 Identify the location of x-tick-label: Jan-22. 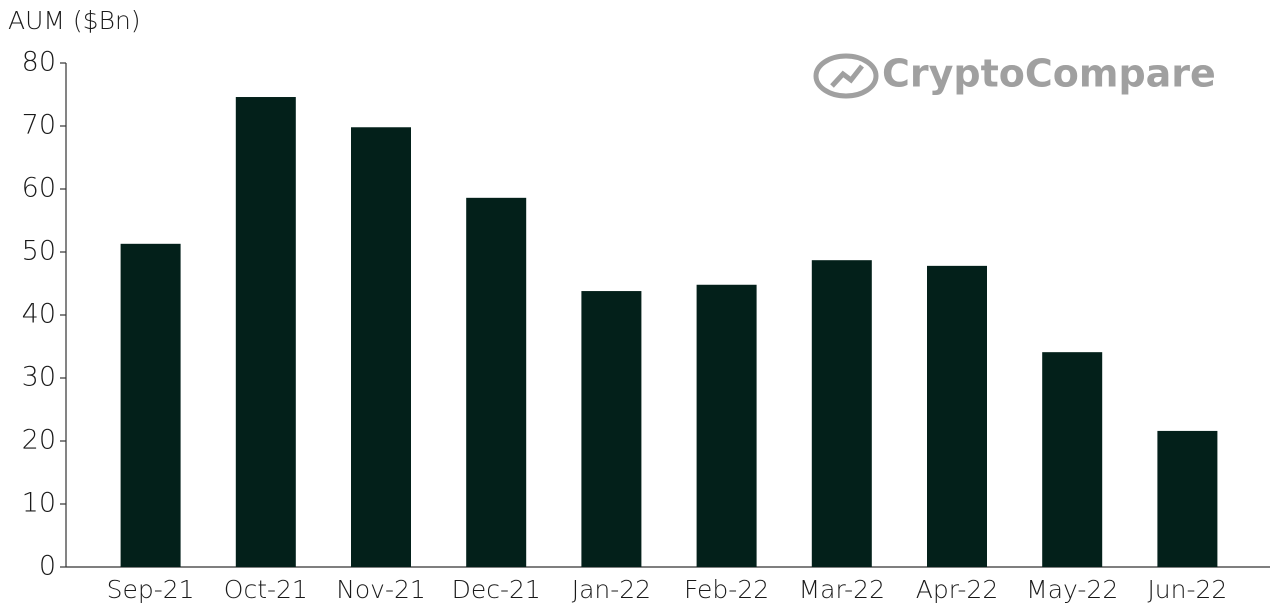
(611, 589).